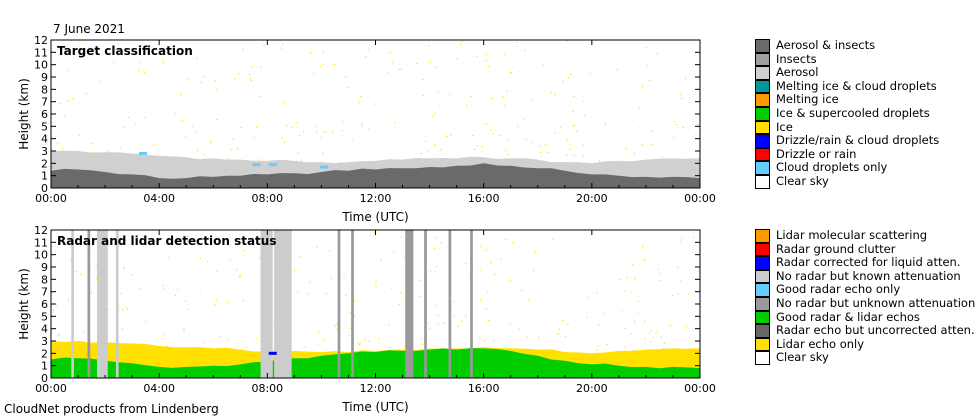 This screenshot has width=980, height=420. I want to click on x-tick-label: 12:00, so click(376, 198).